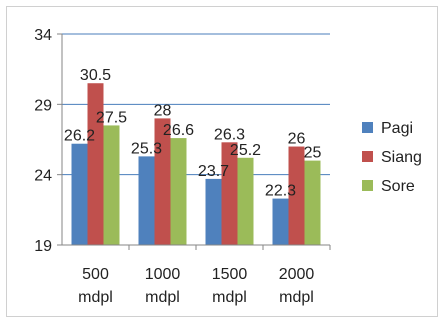  I want to click on data-label: 22.3, so click(280, 191).